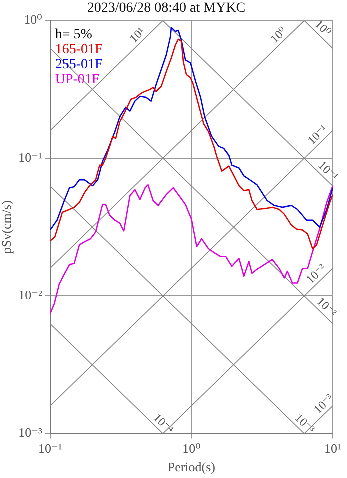 The width and height of the screenshot is (347, 478). I want to click on x-axis-title: Period(s), so click(192, 467).